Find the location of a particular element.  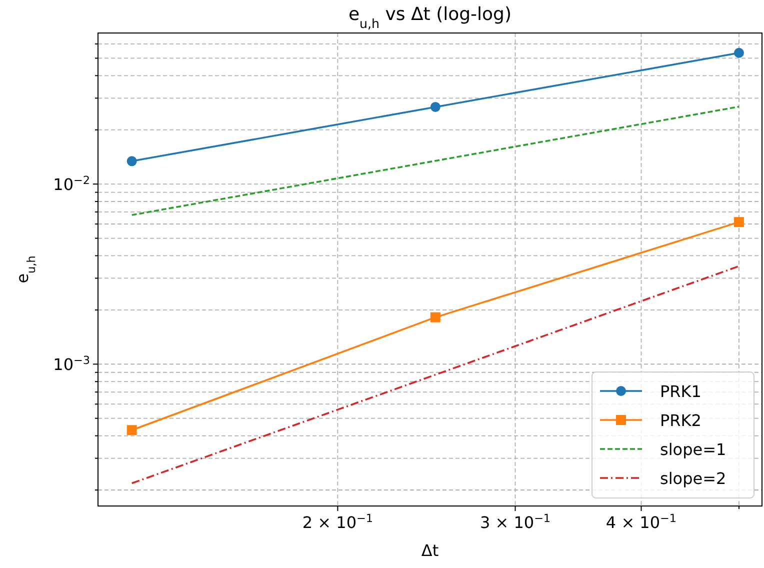

x-axis-title: Δt is located at coordinates (430, 550).